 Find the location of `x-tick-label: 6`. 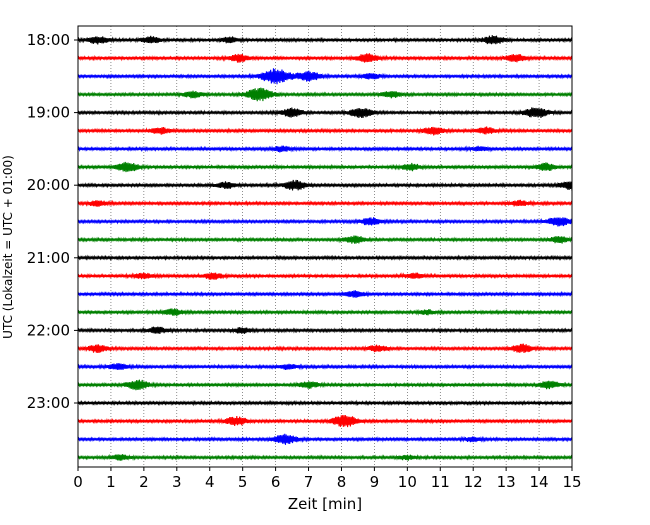

x-tick-label: 6 is located at coordinates (276, 482).